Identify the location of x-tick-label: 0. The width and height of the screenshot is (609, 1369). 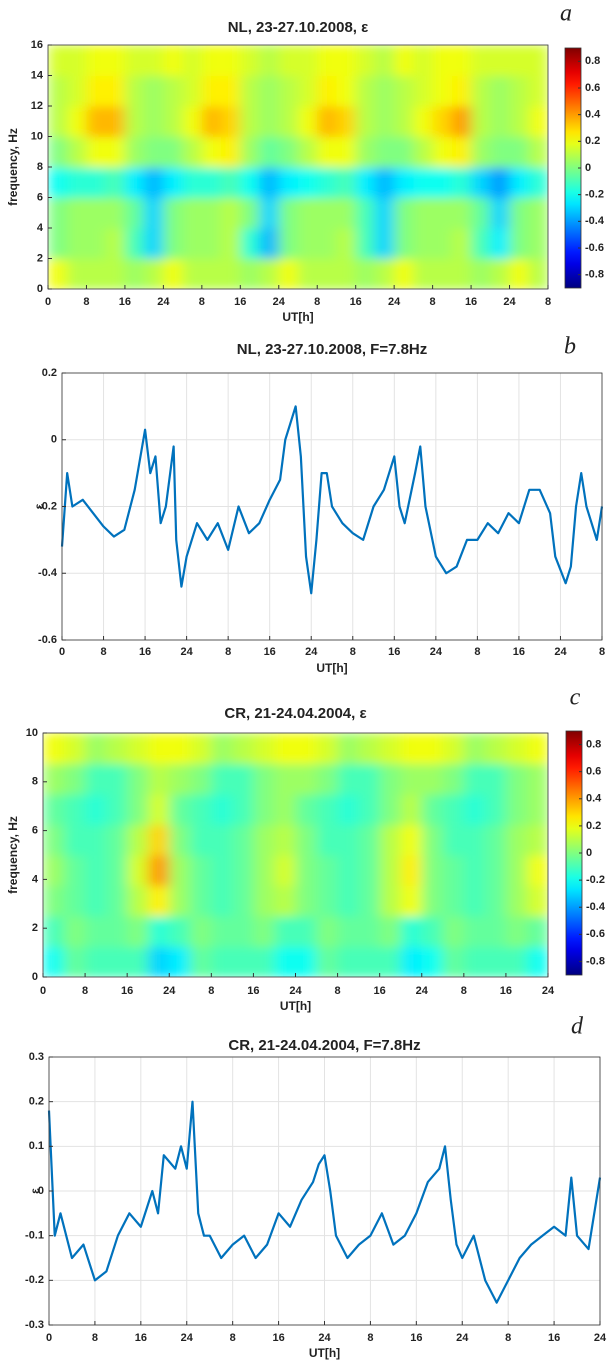
(43, 991).